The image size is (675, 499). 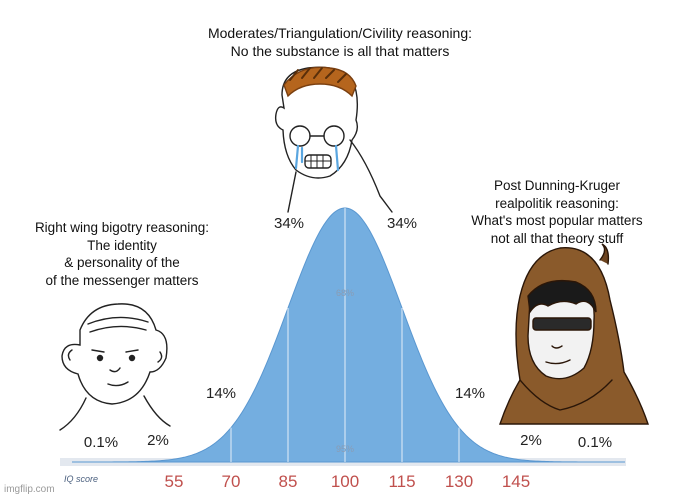 I want to click on inner-label-95: 95%, so click(x=345, y=449).